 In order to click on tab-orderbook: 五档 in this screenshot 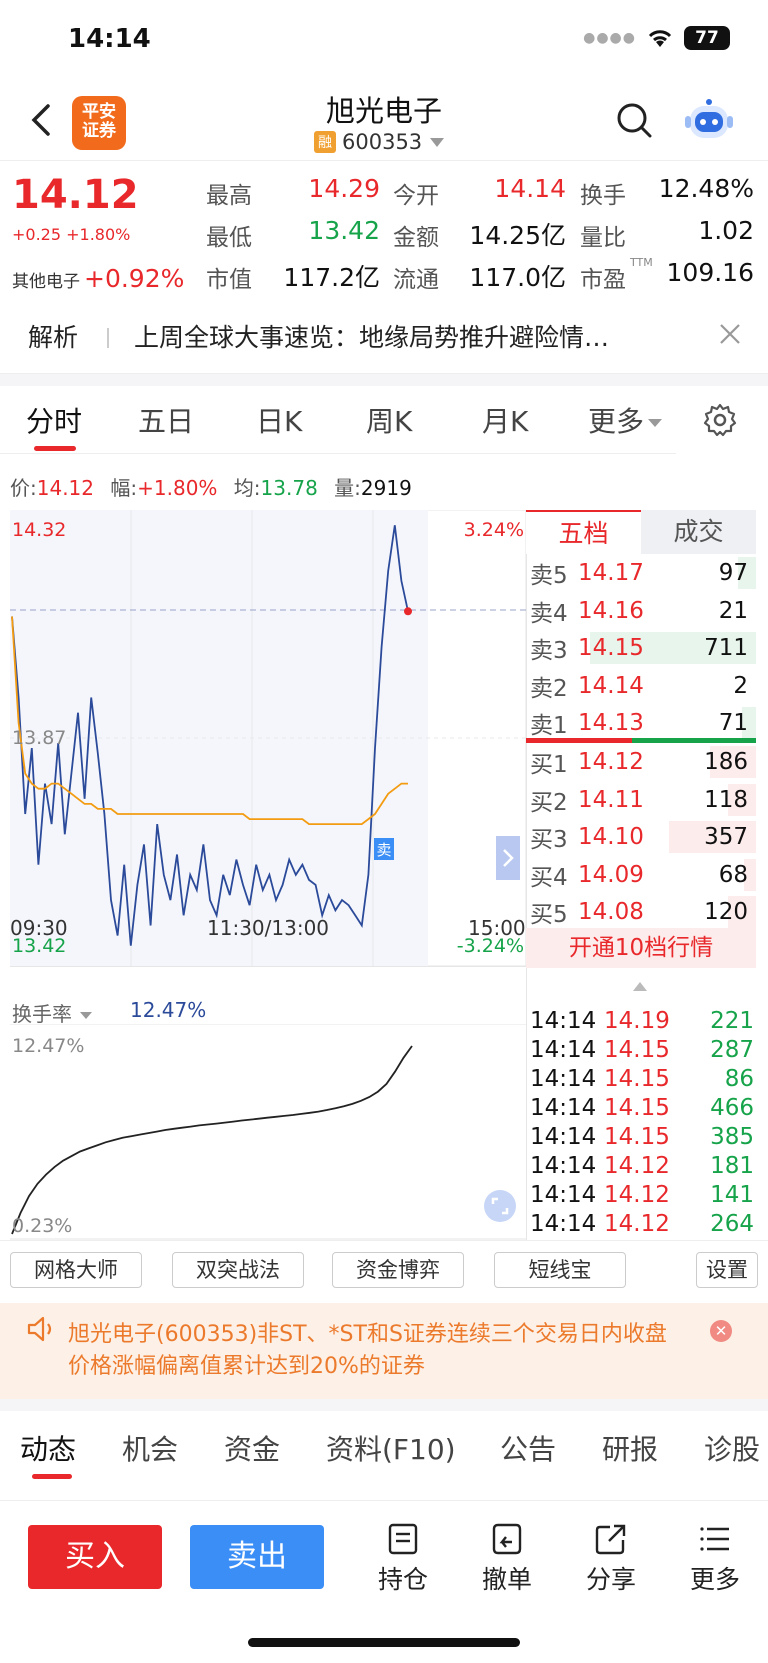, I will do `click(583, 532)`.